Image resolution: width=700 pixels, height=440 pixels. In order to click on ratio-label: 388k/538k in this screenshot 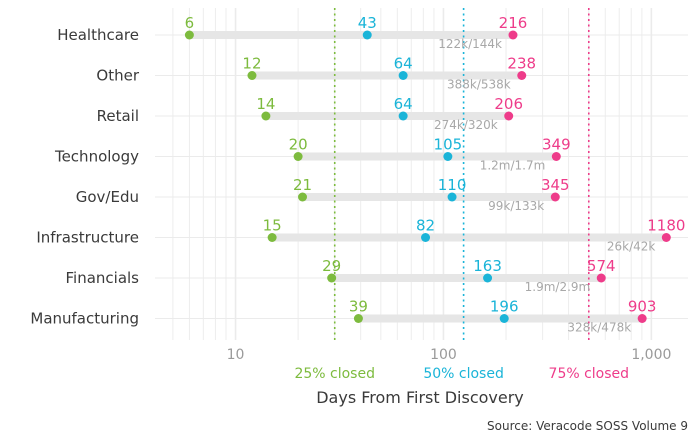, I will do `click(479, 85)`.